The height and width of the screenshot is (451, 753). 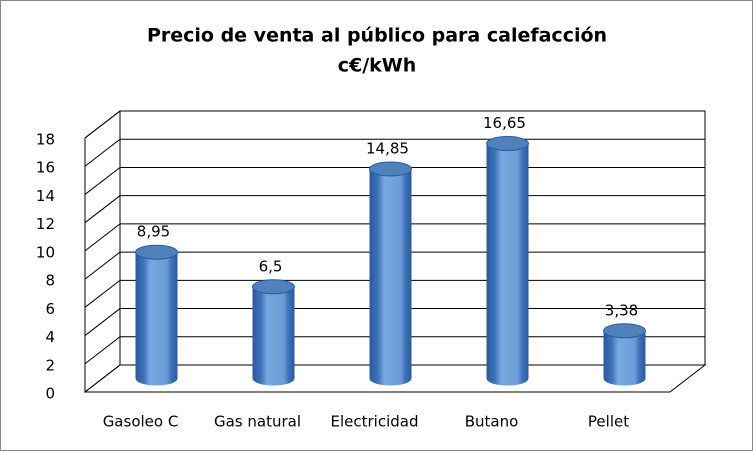 I want to click on value-label: 6,5, so click(x=271, y=266).